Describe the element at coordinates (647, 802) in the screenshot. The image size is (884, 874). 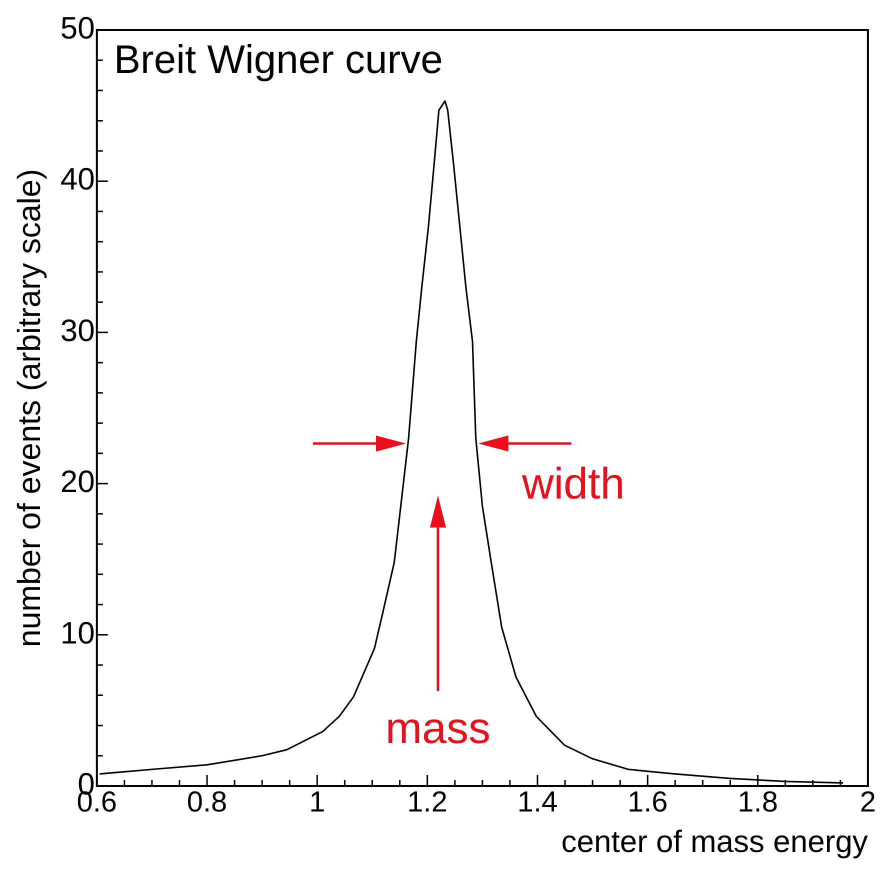
I see `x-tick-label: 1.6` at that location.